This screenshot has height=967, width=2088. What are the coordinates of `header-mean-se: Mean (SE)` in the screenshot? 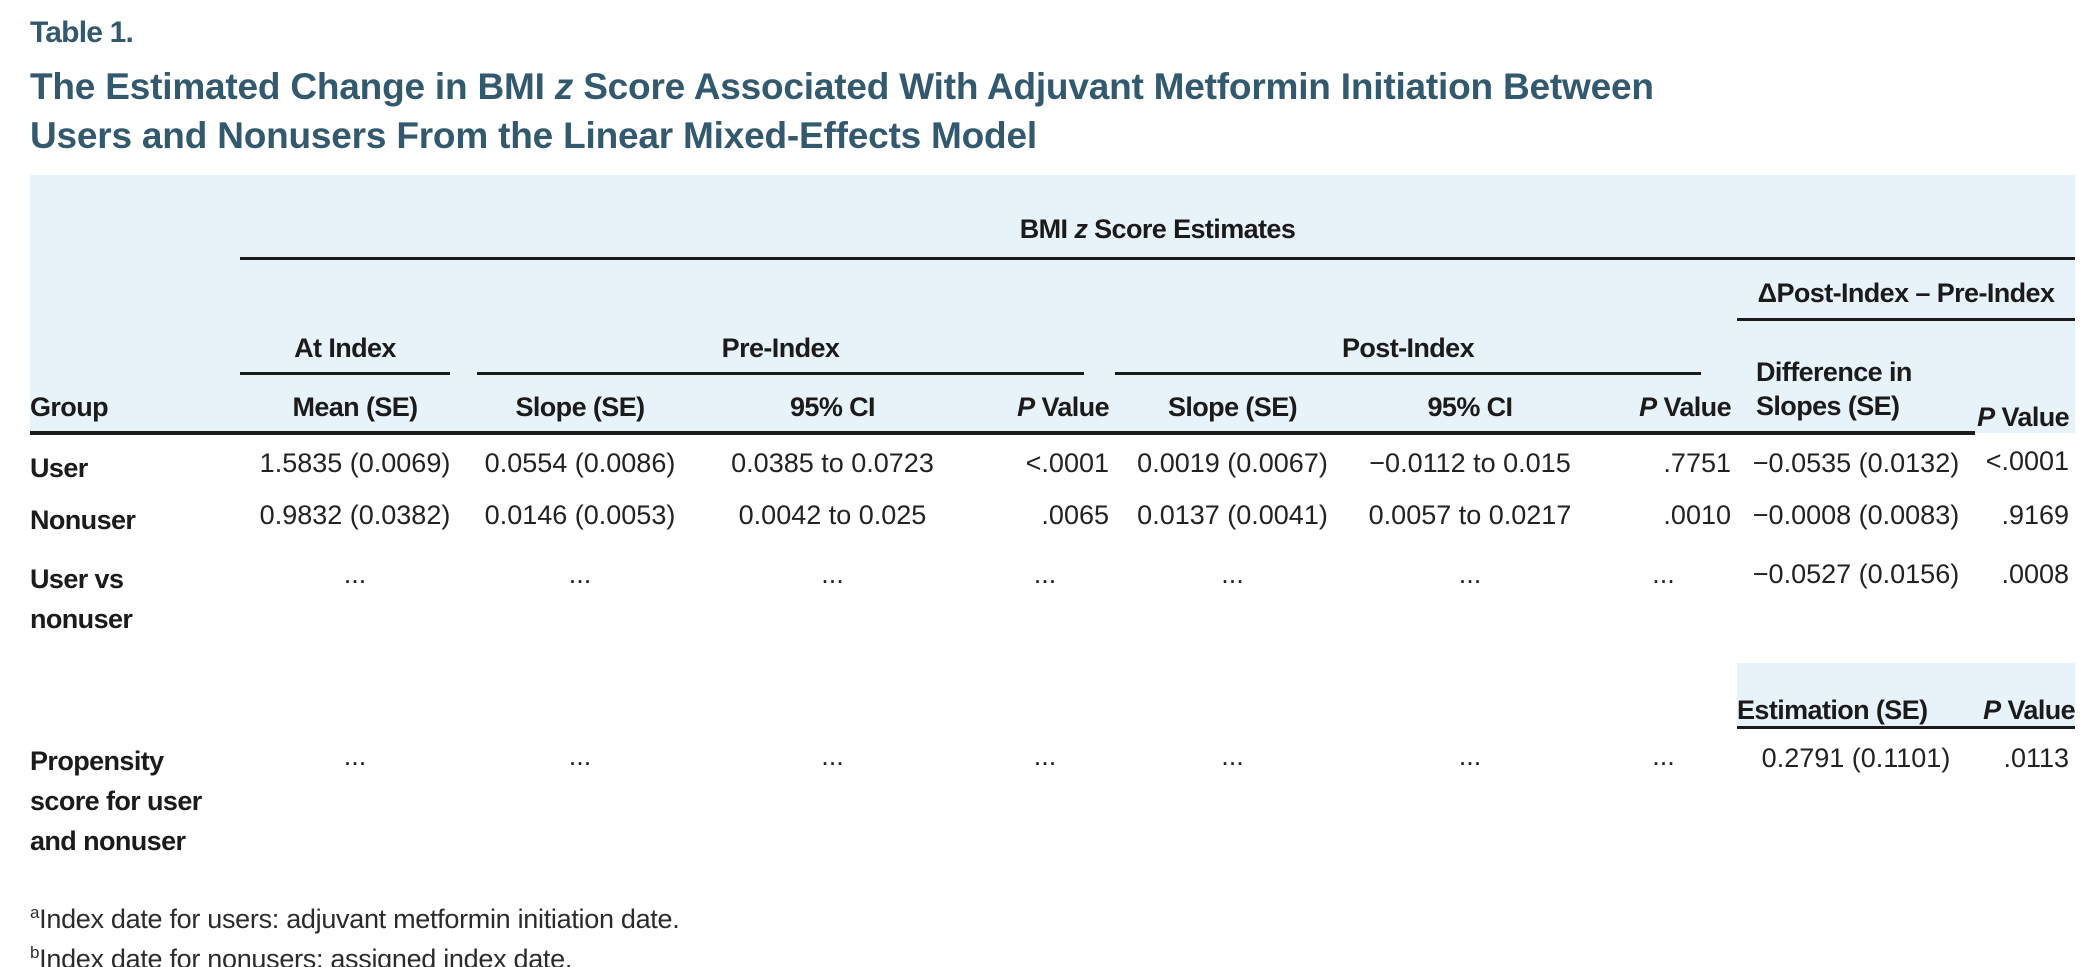 It's located at (355, 404).